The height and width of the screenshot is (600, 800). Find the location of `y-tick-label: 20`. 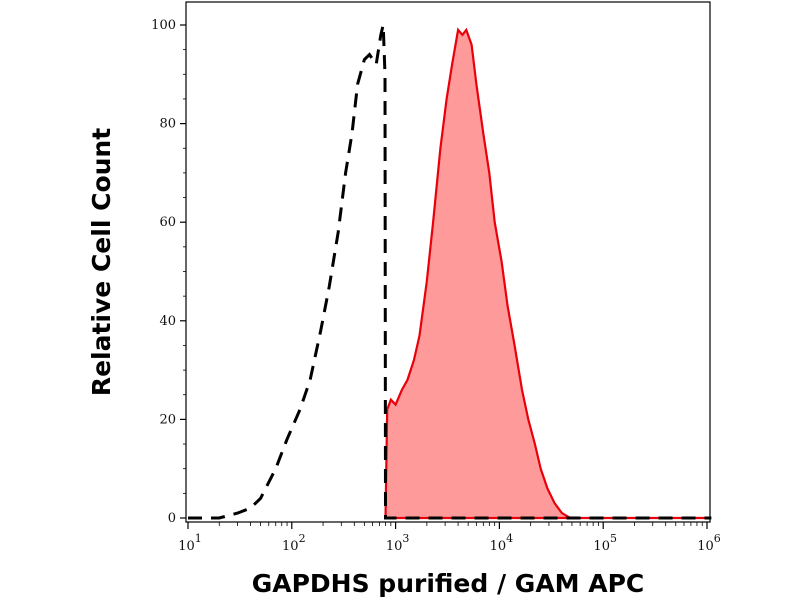

y-tick-label: 20 is located at coordinates (167, 419).